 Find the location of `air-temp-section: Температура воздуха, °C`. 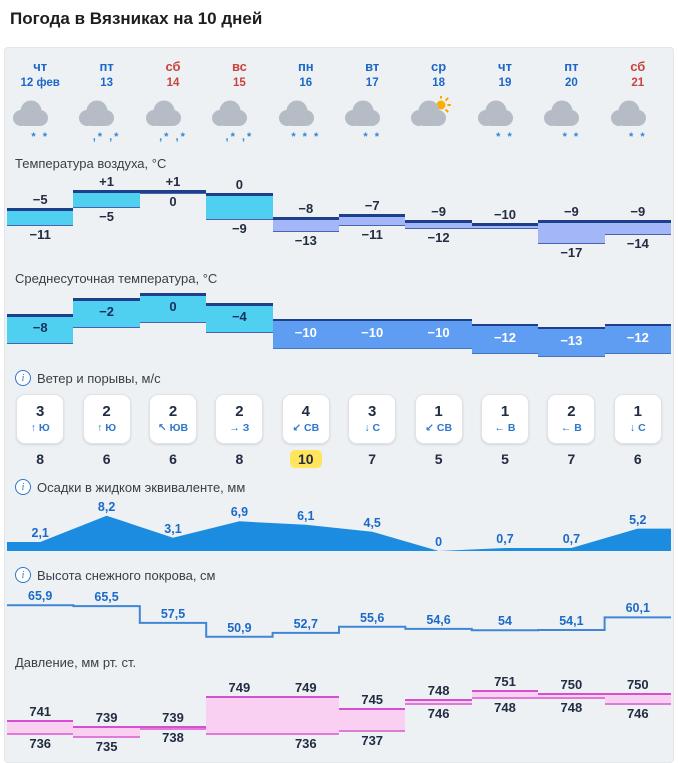

air-temp-section: Температура воздуха, °C is located at coordinates (339, 160).